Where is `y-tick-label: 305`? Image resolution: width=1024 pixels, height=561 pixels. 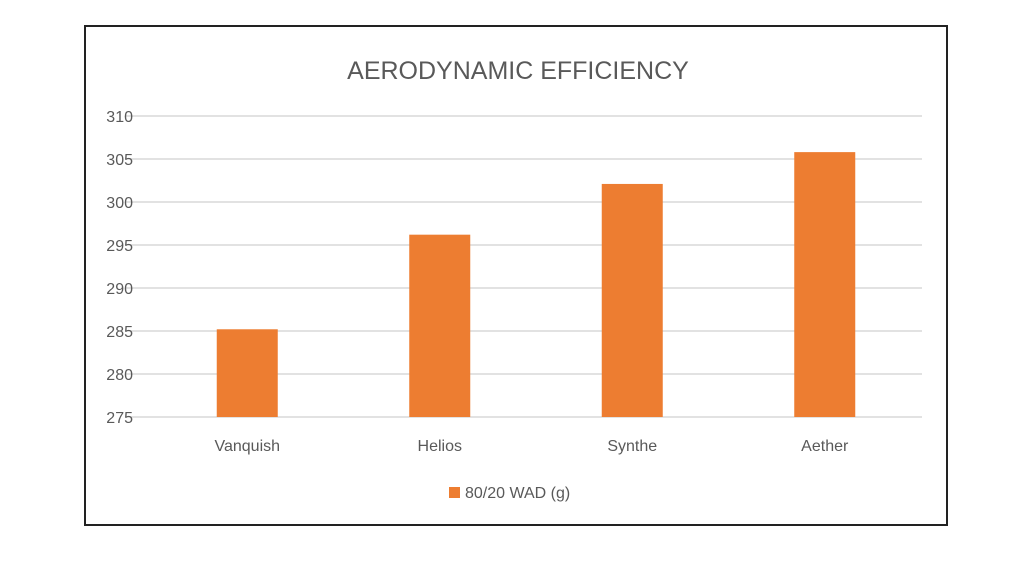 y-tick-label: 305 is located at coordinates (119, 160).